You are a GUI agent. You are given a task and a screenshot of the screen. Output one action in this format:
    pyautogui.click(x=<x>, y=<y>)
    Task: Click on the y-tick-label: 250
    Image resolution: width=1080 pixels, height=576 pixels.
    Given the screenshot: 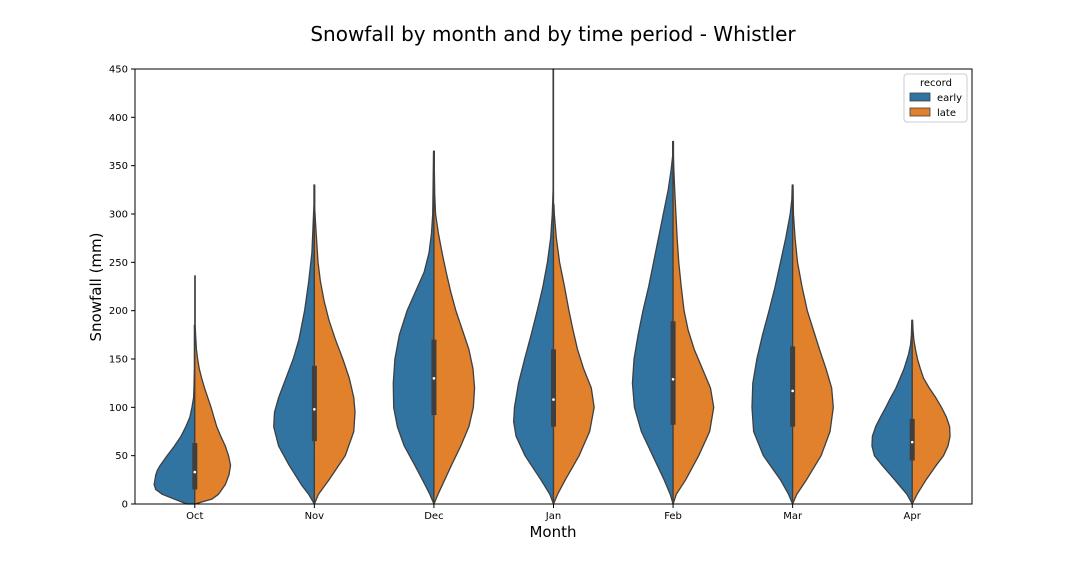 What is the action you would take?
    pyautogui.click(x=118, y=263)
    